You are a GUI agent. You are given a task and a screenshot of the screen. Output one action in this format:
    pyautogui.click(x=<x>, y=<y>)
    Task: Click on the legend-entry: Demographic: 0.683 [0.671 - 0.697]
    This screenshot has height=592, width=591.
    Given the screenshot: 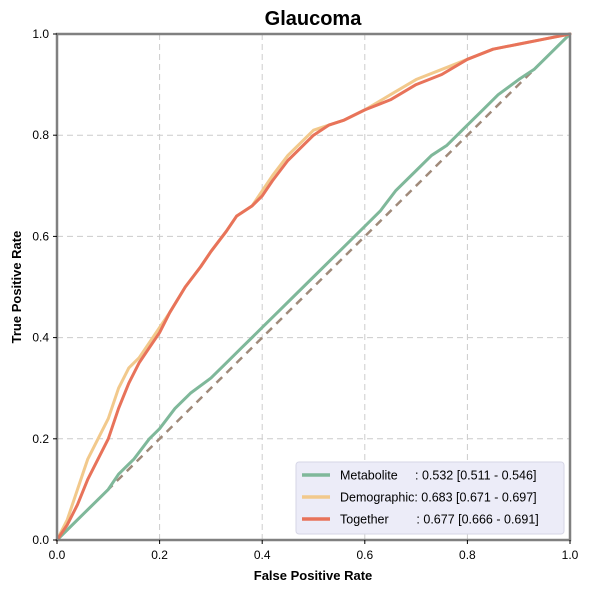 What is the action you would take?
    pyautogui.click(x=438, y=498)
    